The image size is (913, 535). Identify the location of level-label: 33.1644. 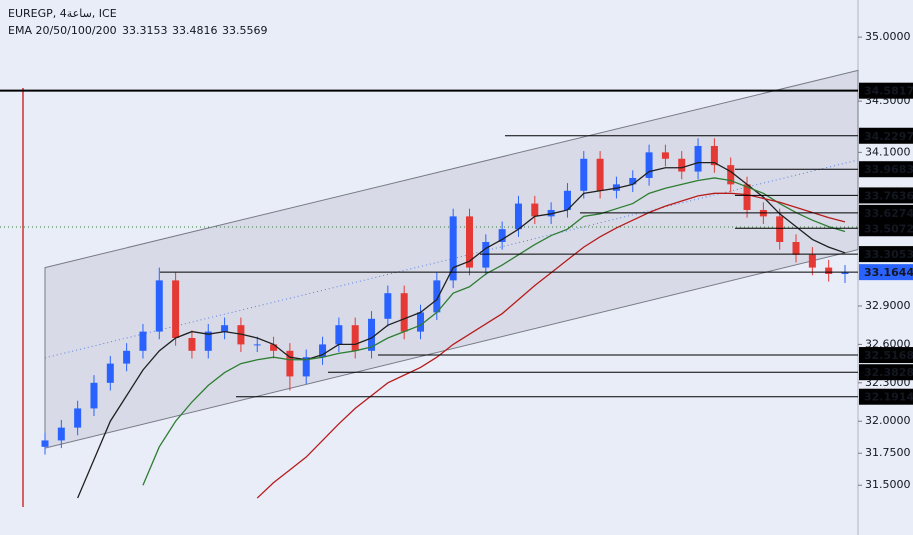
(888, 272).